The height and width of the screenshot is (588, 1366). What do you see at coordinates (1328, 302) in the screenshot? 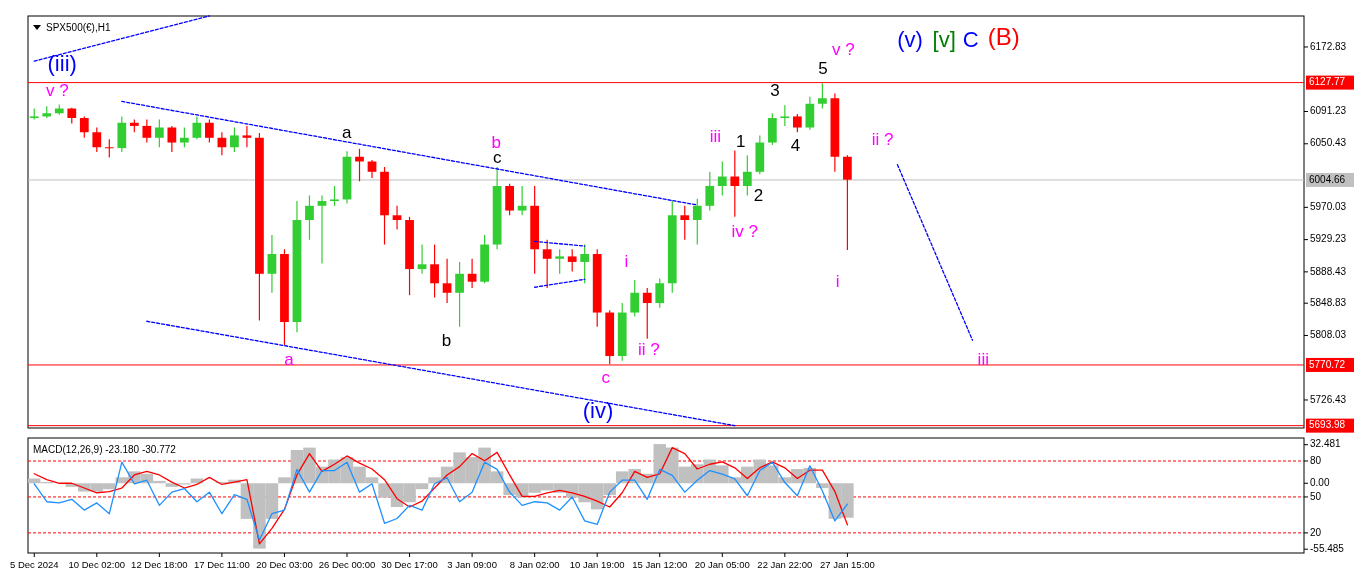
I see `y-tick-label: 5848.83` at bounding box center [1328, 302].